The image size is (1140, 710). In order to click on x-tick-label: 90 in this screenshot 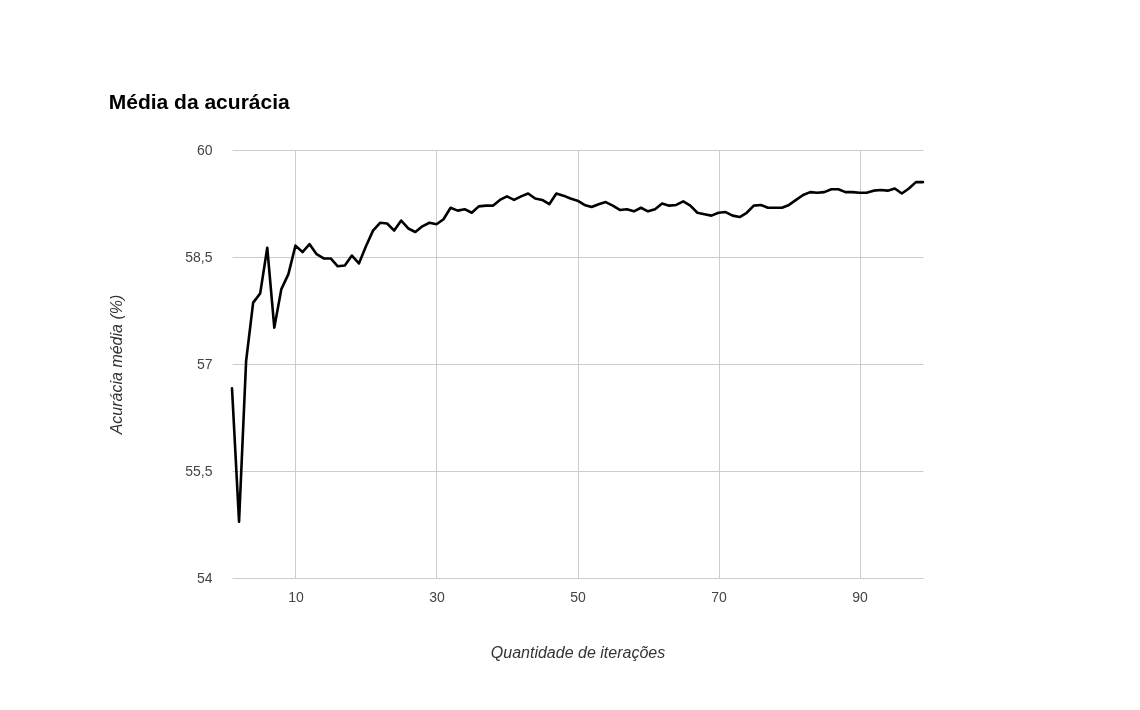, I will do `click(860, 596)`.